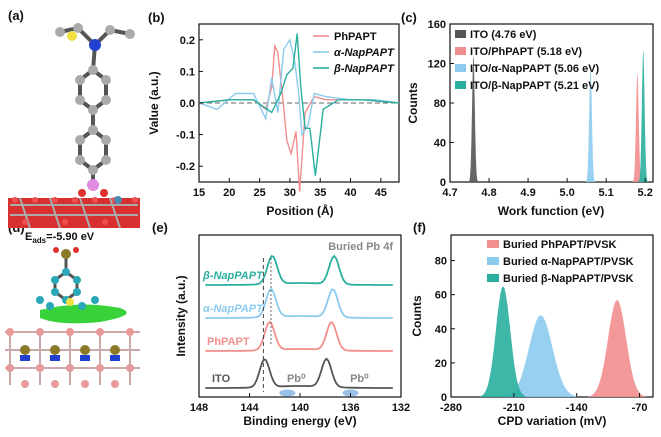 Image resolution: width=661 pixels, height=437 pixels. I want to click on chart-b-ytick-label: 0.2, so click(187, 41).